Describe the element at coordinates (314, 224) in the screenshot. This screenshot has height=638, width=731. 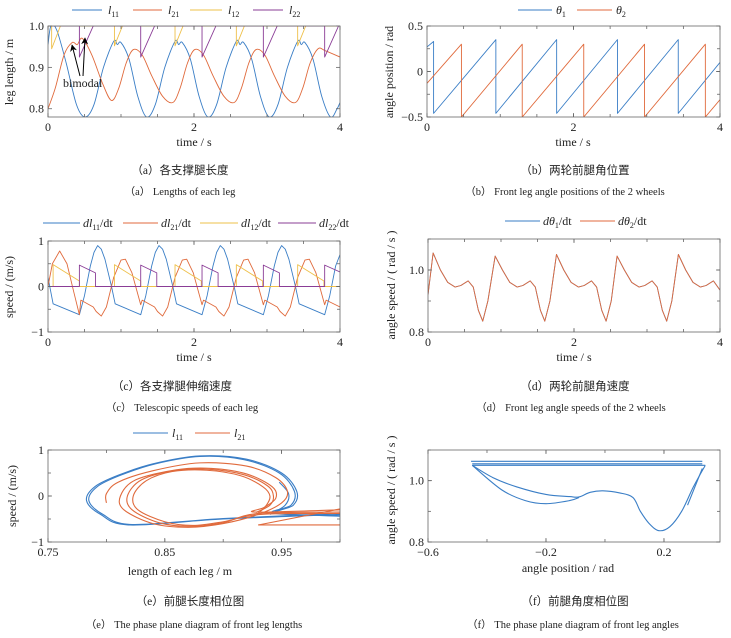
I see `legend-item: dl22/dt` at that location.